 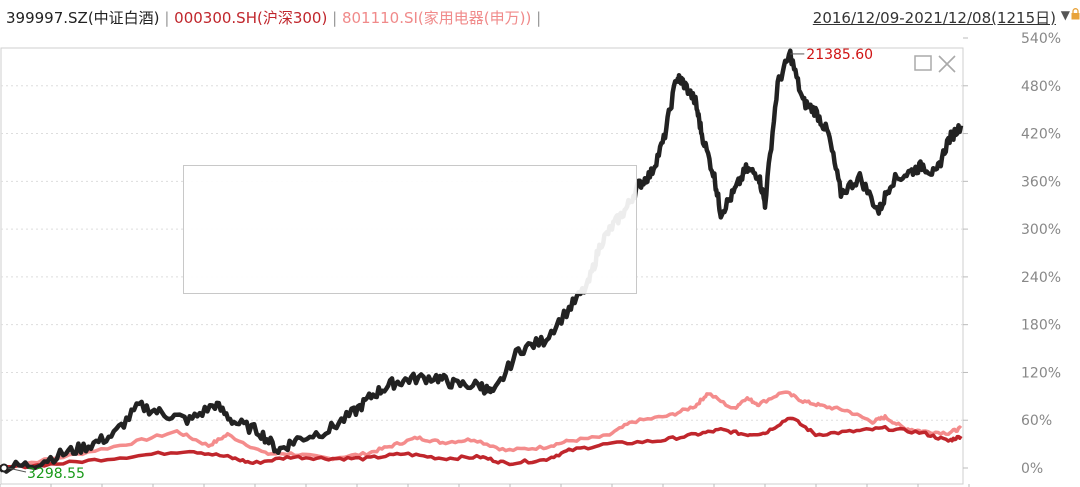 I want to click on y-tick-label: 300%, so click(x=1041, y=230).